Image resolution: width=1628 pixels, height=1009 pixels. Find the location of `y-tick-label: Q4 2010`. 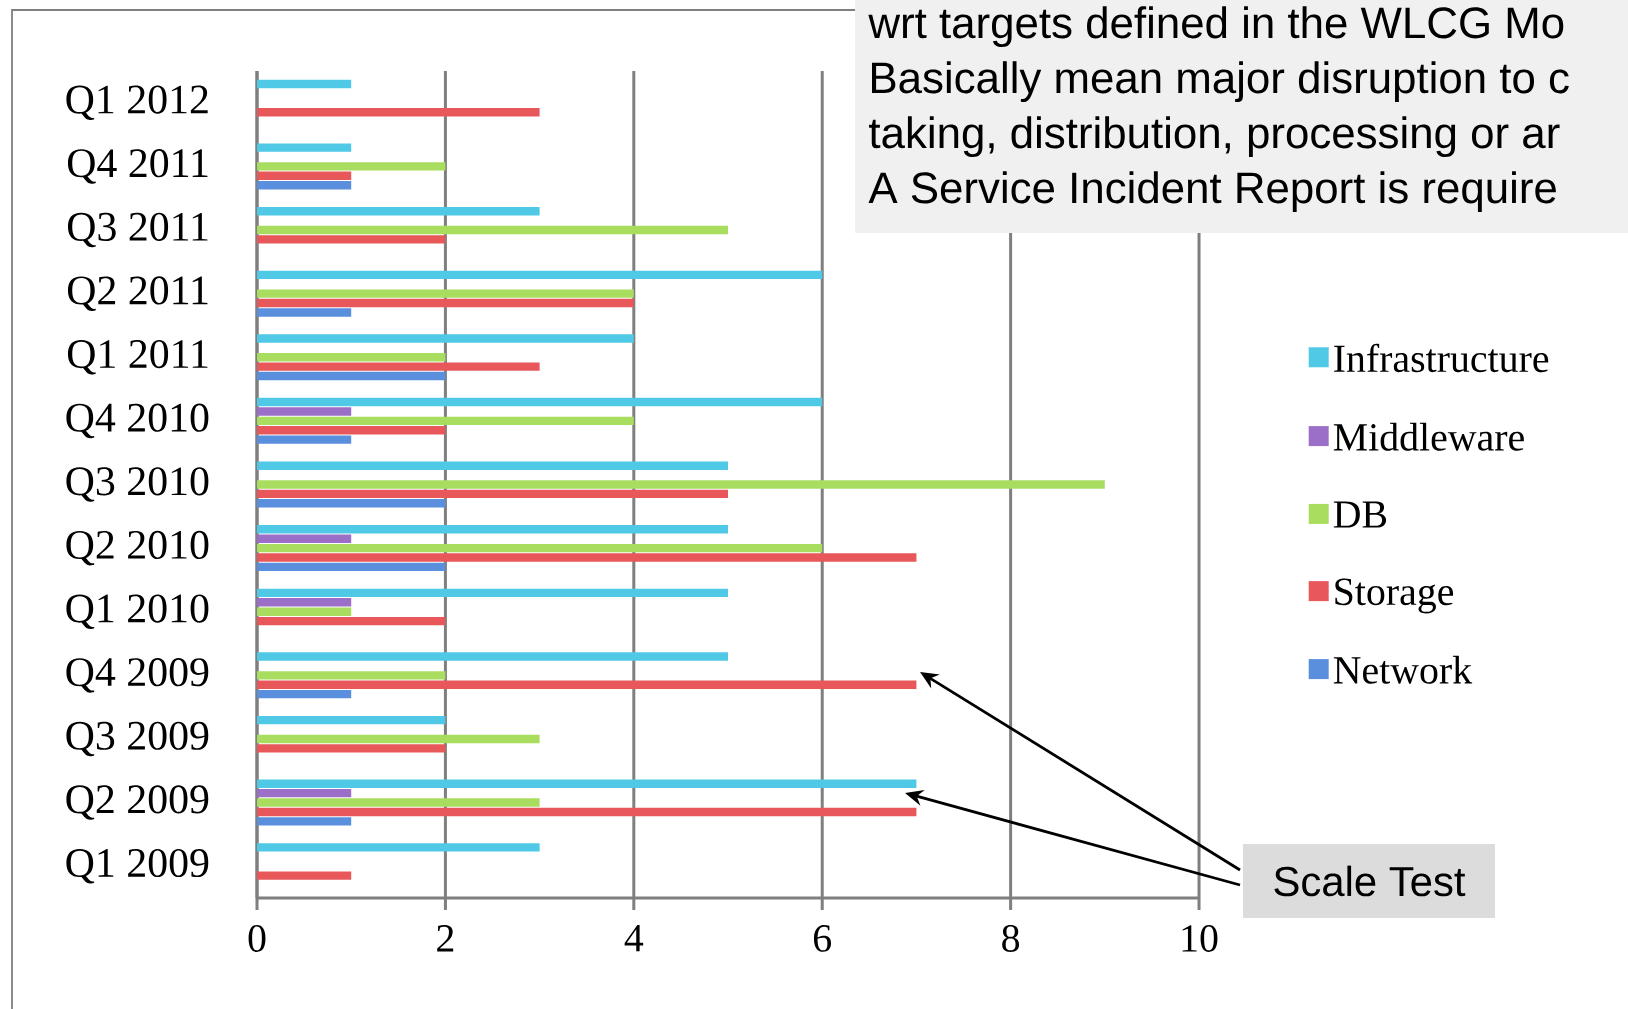

y-tick-label: Q4 2010 is located at coordinates (137, 421).